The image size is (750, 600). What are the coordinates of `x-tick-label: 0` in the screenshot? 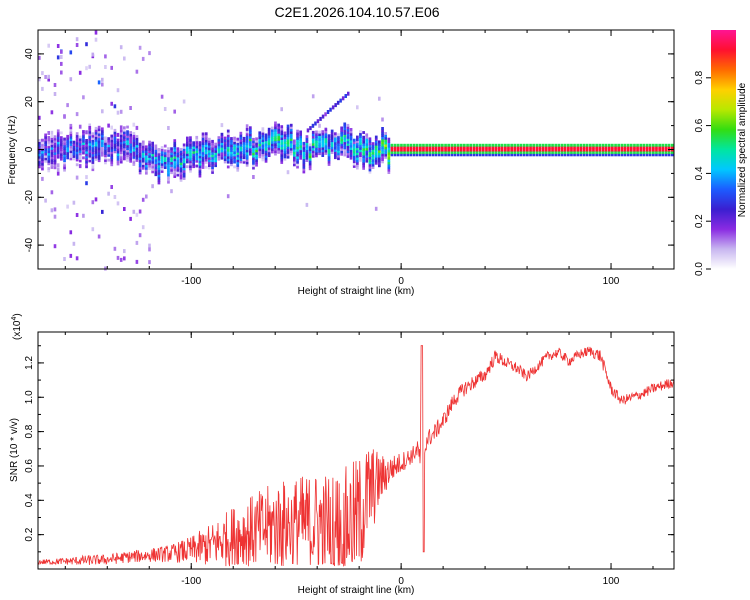 It's located at (401, 281).